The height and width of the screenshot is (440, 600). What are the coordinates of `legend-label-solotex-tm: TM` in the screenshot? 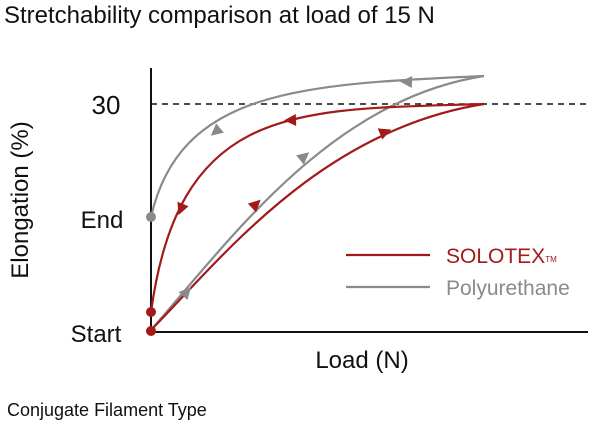 It's located at (551, 259).